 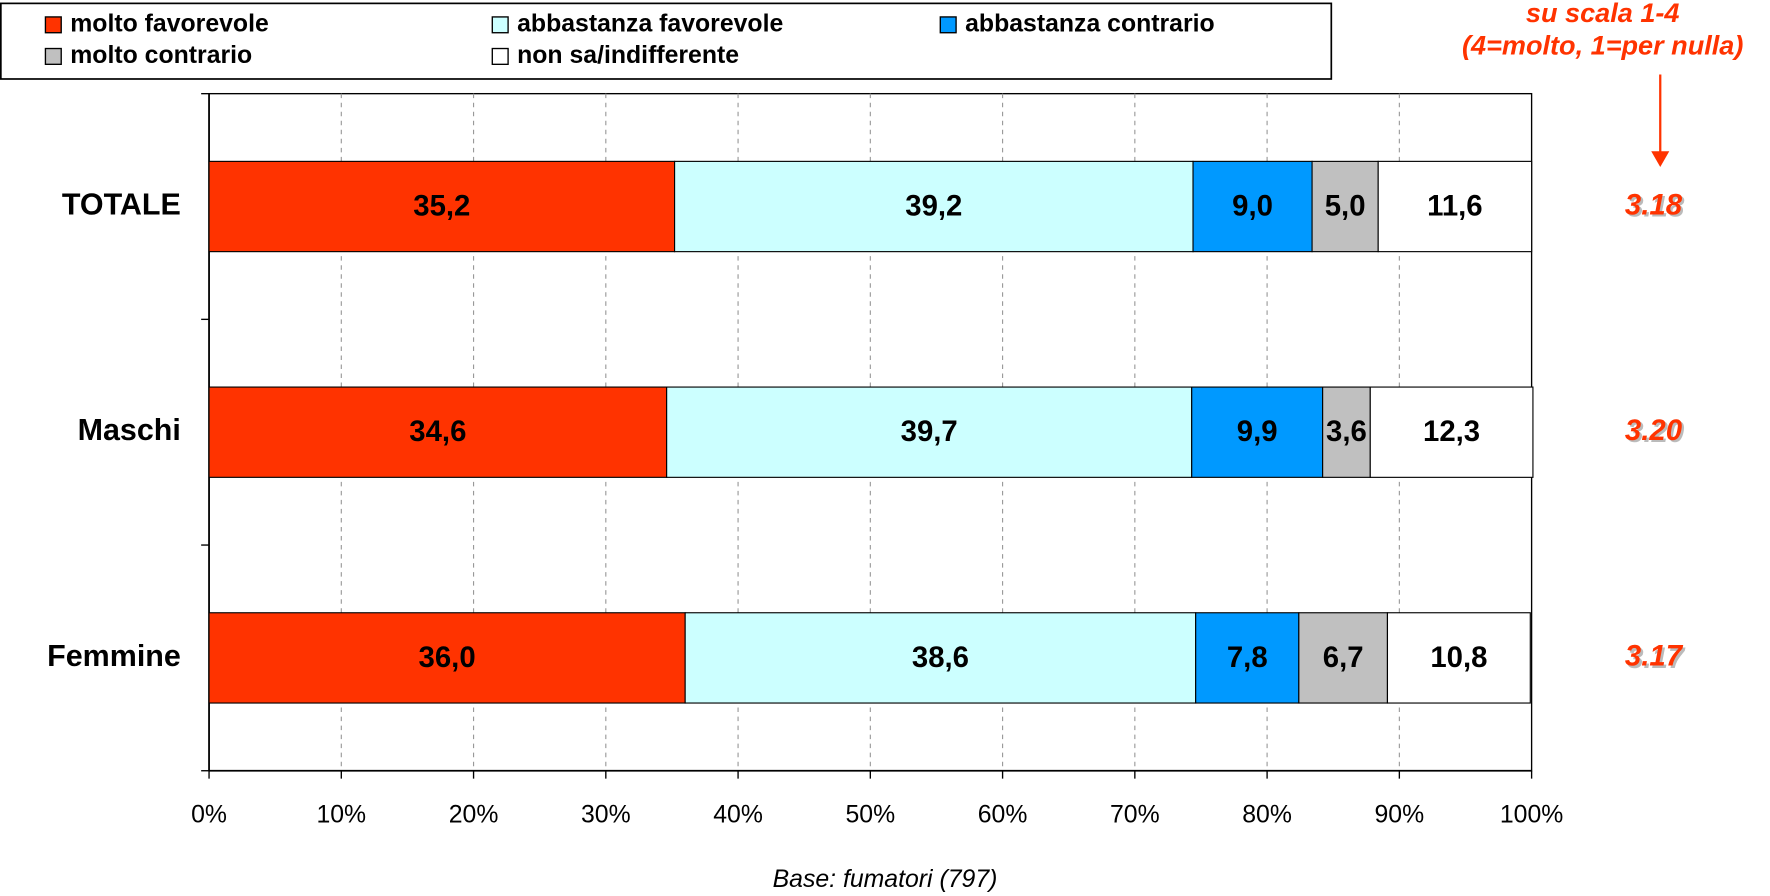 What do you see at coordinates (1346, 431) in the screenshot?
I see `value-label: 3,6` at bounding box center [1346, 431].